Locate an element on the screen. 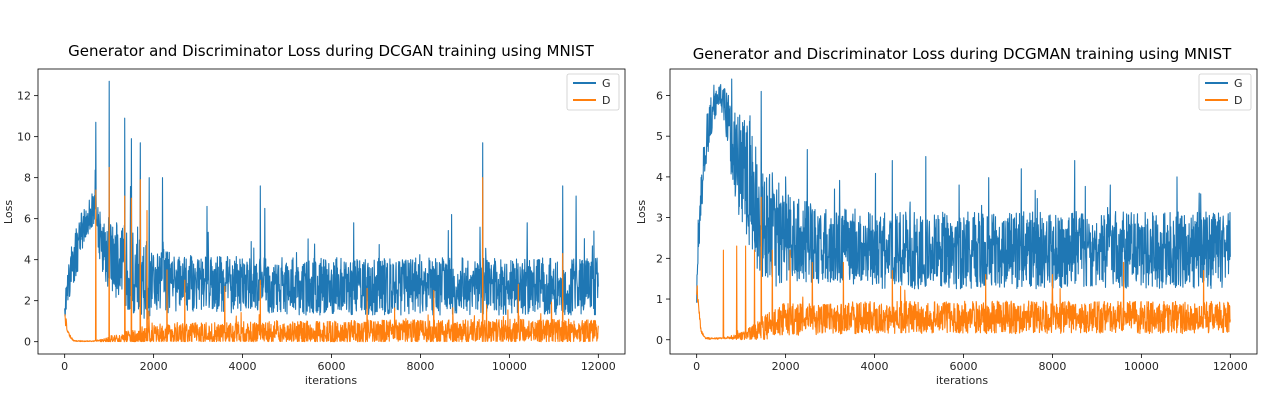 The image size is (1266, 408). chart-left-y-ticks: 0 2 4 6 8 10 12 is located at coordinates (27, 219).